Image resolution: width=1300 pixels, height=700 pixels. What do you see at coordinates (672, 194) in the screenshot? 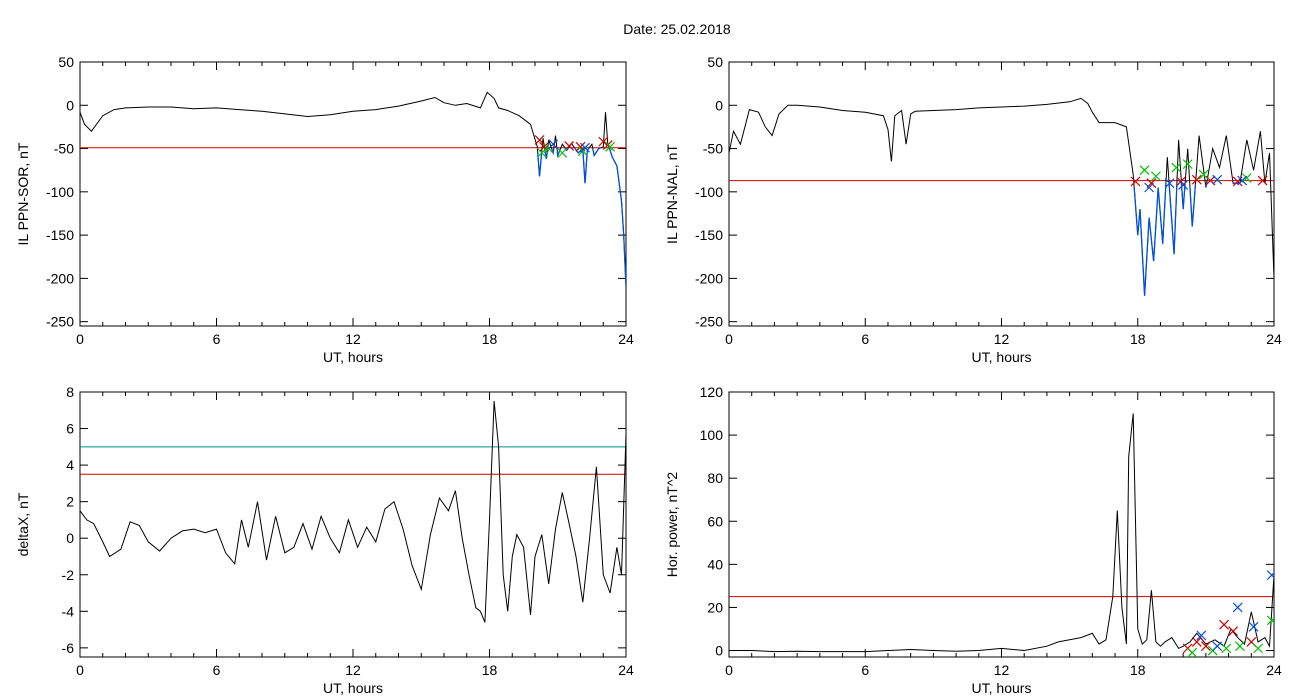
I see `y-axis-label: IL PPN-NAL, nT` at bounding box center [672, 194].